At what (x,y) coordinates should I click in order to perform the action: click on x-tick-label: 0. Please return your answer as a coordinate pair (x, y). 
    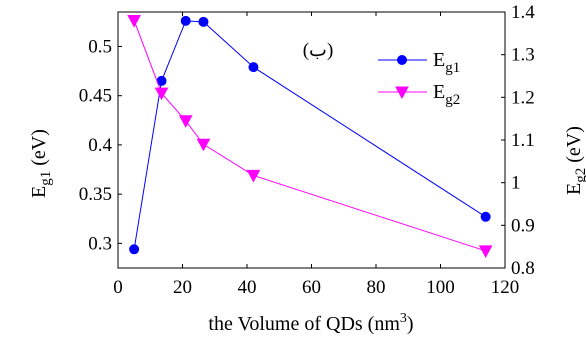
    Looking at the image, I should click on (118, 287).